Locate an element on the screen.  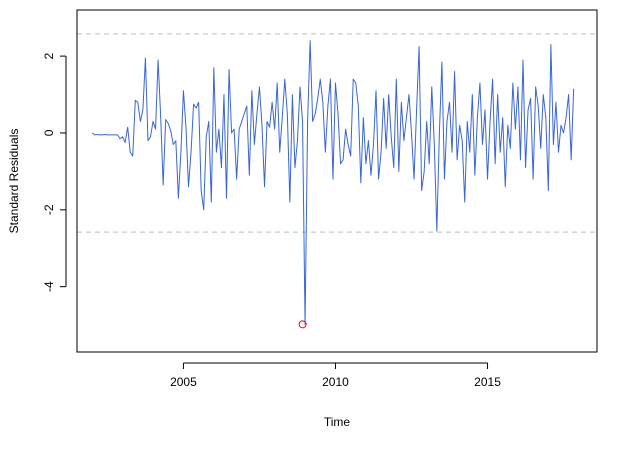
y-axis: -4 -2 0 2 is located at coordinates (54, 172).